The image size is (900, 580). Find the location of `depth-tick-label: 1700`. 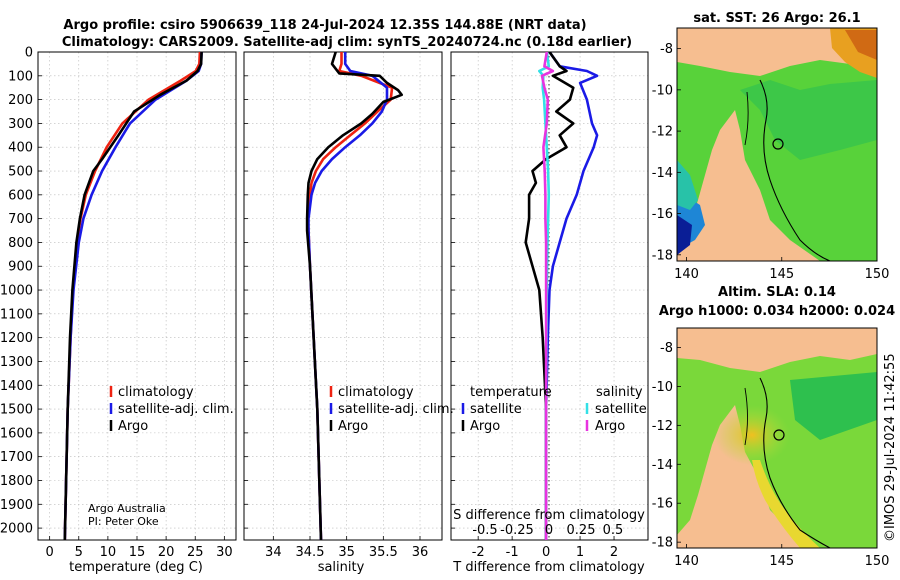

depth-tick-label: 1700 is located at coordinates (16, 457).